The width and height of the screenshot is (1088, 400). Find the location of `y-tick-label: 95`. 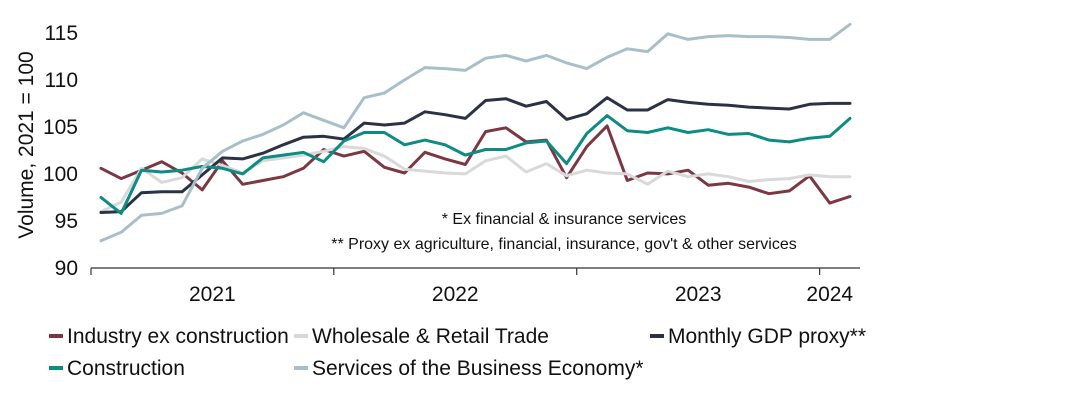

y-tick-label: 95 is located at coordinates (66, 221).